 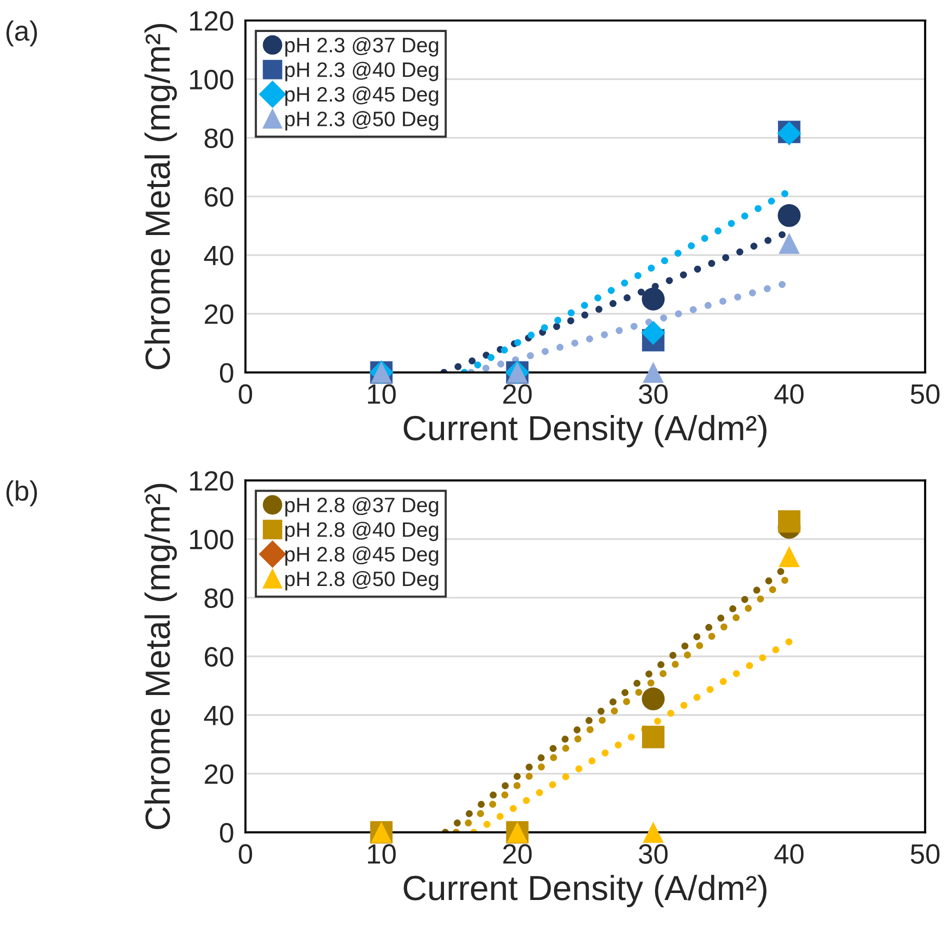 What do you see at coordinates (361, 532) in the screenshot?
I see `legend-label: pH 2.8 @40 Deg` at bounding box center [361, 532].